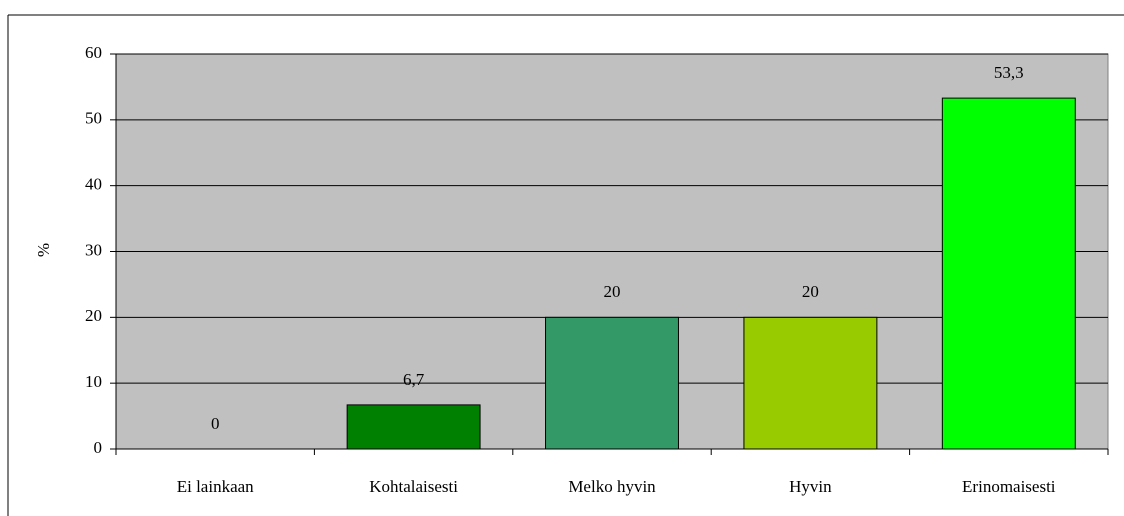 This screenshot has width=1124, height=516. I want to click on x-tick-label: Hyvin, so click(810, 486).